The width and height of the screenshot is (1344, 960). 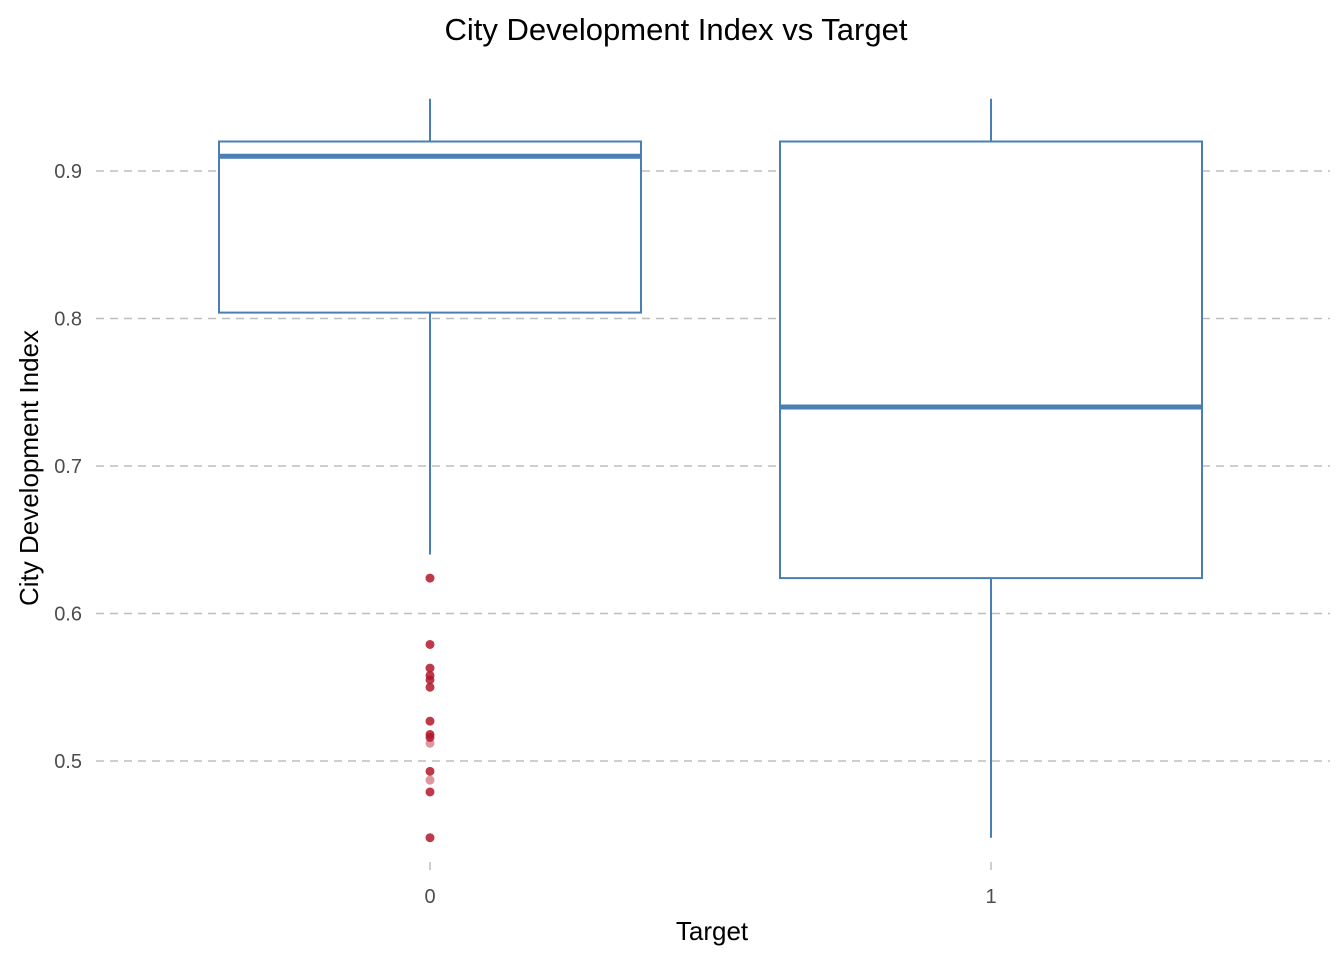 I want to click on y-axis-title: City Development Index, so click(x=29, y=468).